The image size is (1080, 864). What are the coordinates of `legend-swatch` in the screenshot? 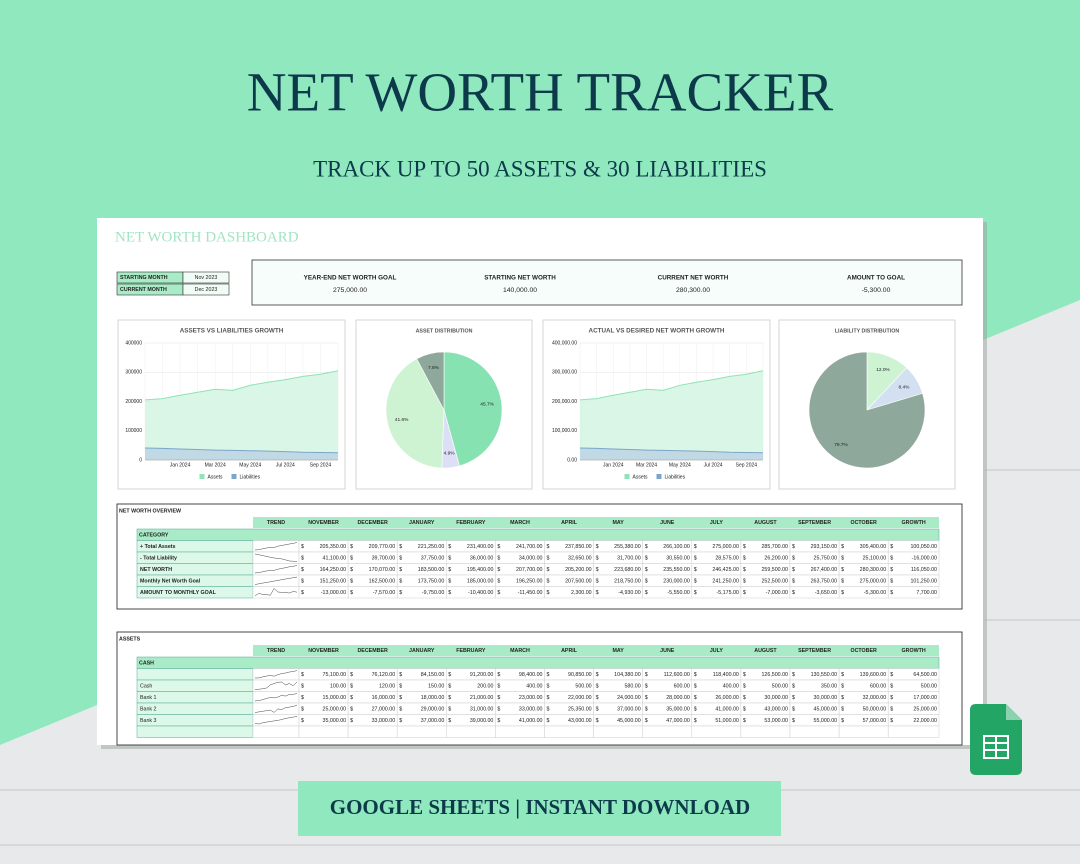 It's located at (659, 476).